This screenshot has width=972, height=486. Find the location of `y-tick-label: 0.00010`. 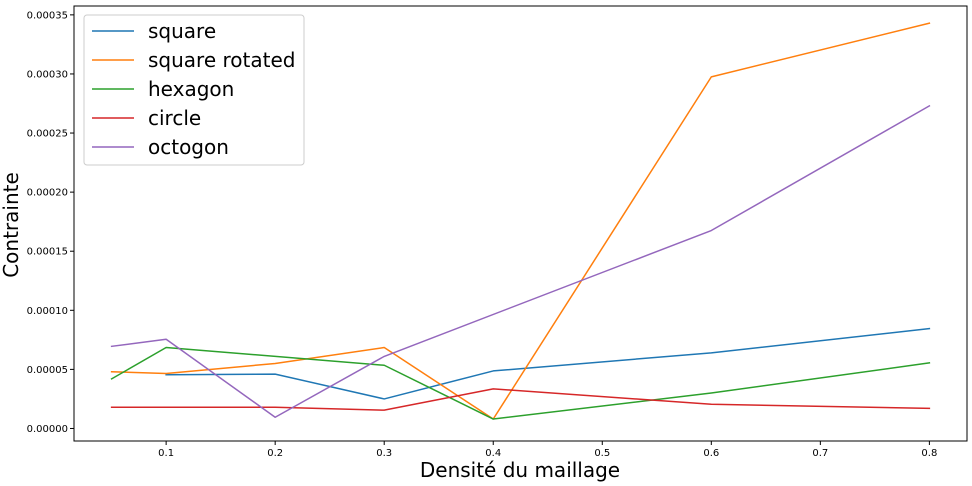

y-tick-label: 0.00010 is located at coordinates (47, 311).